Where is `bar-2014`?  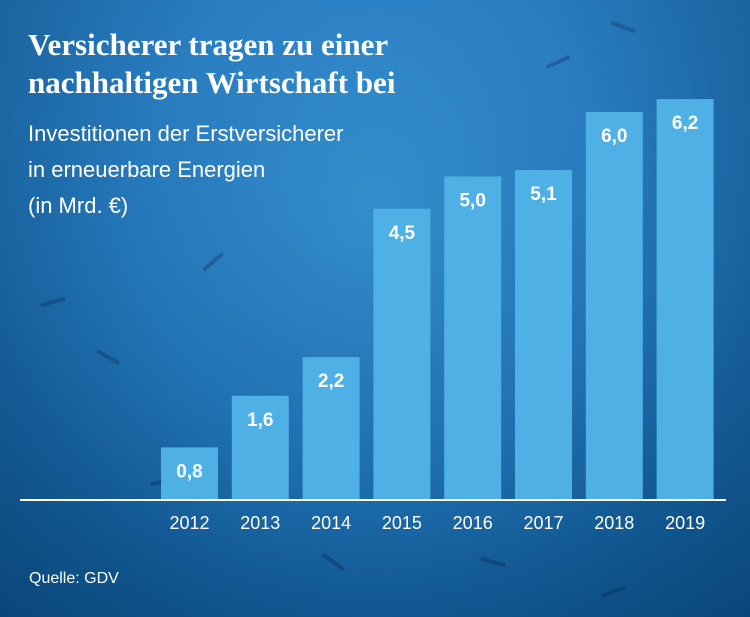
bar-2014 is located at coordinates (331, 428).